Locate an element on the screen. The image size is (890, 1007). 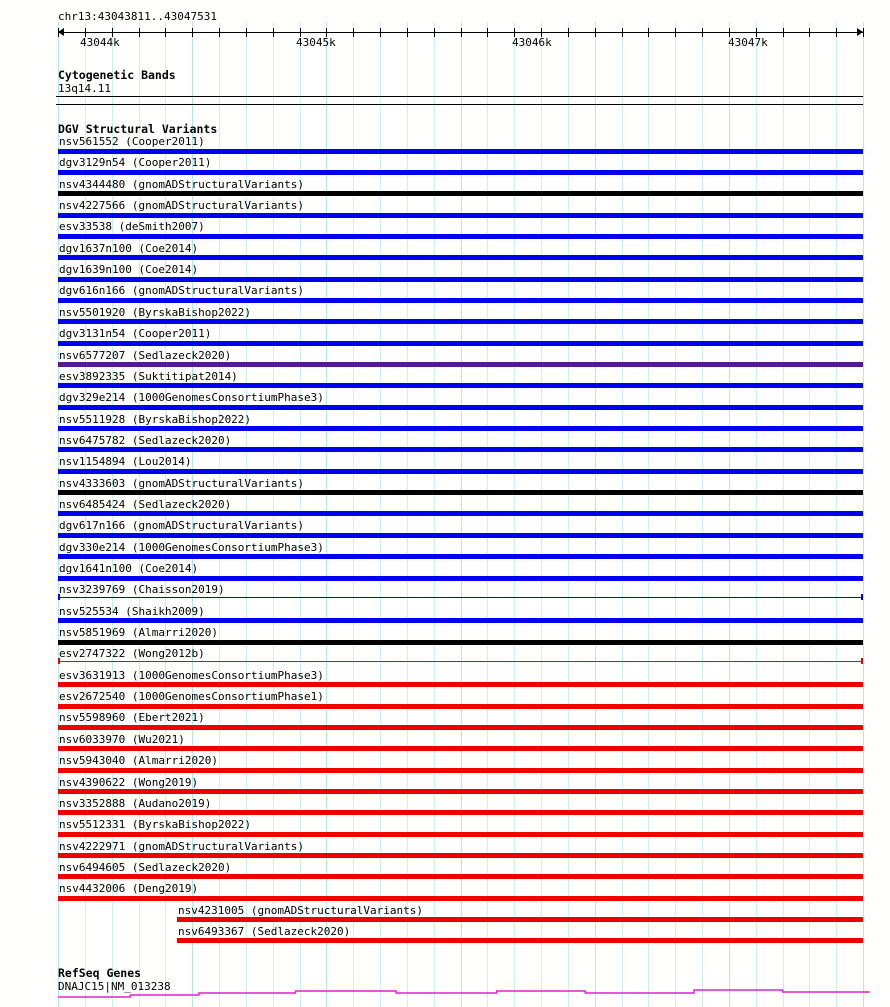
variant-label: dgv617n166 (gnomADStructuralVariants) is located at coordinates (182, 525).